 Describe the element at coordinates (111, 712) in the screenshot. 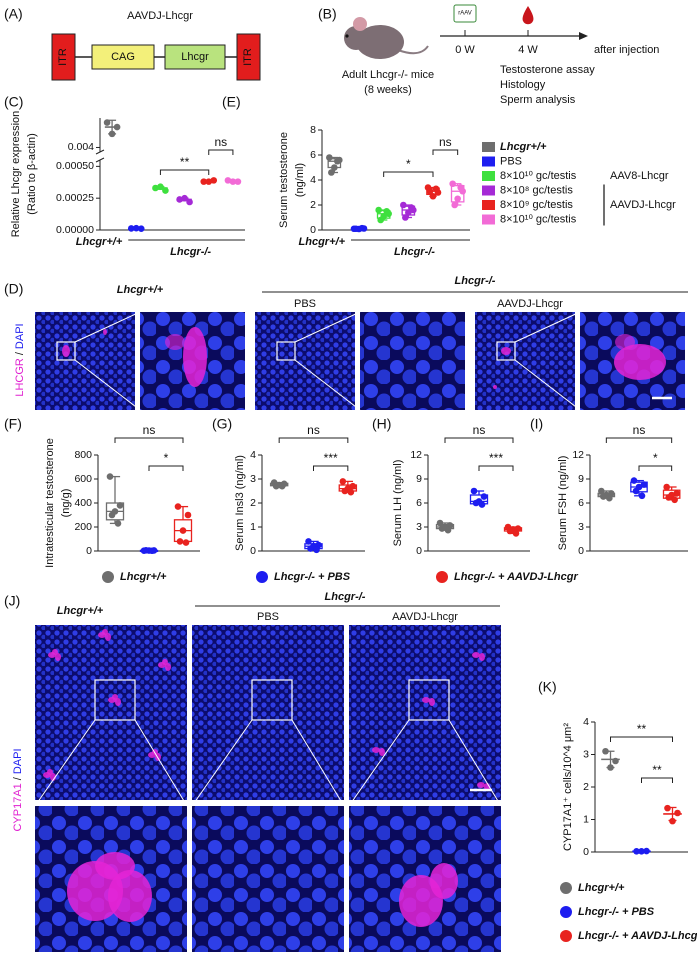

I see `micrograph` at that location.